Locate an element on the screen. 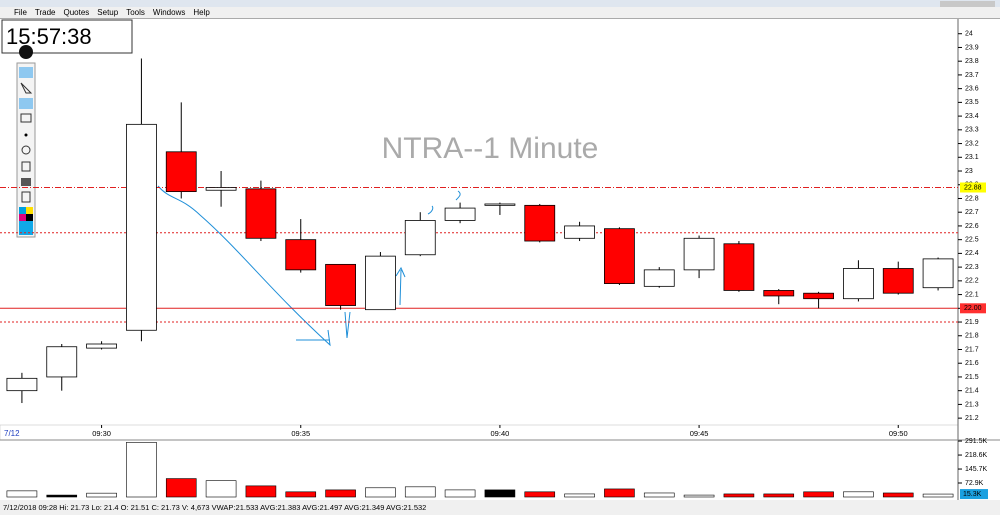  color-current is located at coordinates (26, 228).